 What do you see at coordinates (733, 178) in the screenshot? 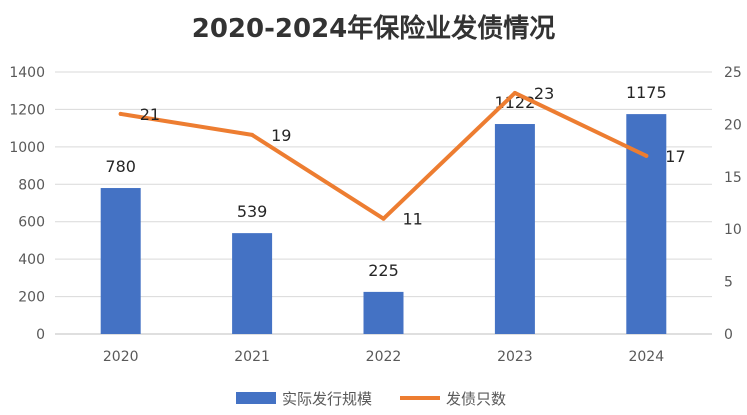
I see `y-right-tick-label: 15` at bounding box center [733, 178].